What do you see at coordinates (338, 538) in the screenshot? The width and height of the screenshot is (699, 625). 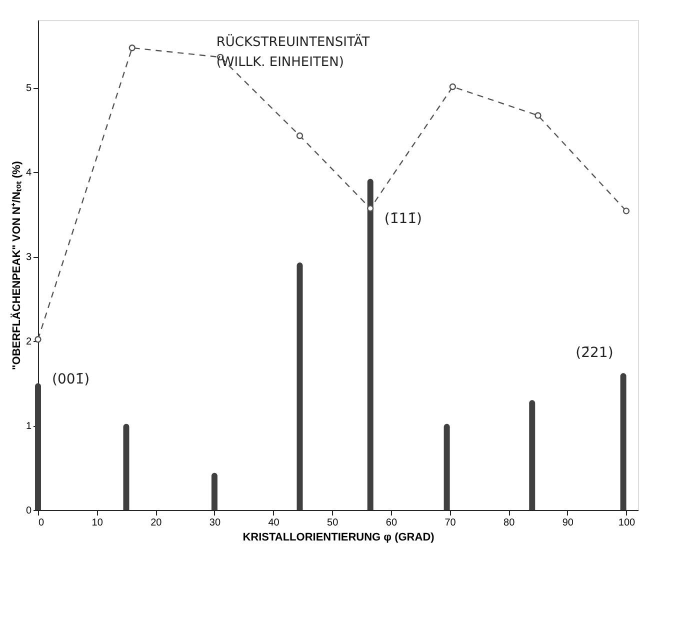 I see `x-axis-title: KRISTALLORIENTIERUNG φ (GRAD)` at bounding box center [338, 538].